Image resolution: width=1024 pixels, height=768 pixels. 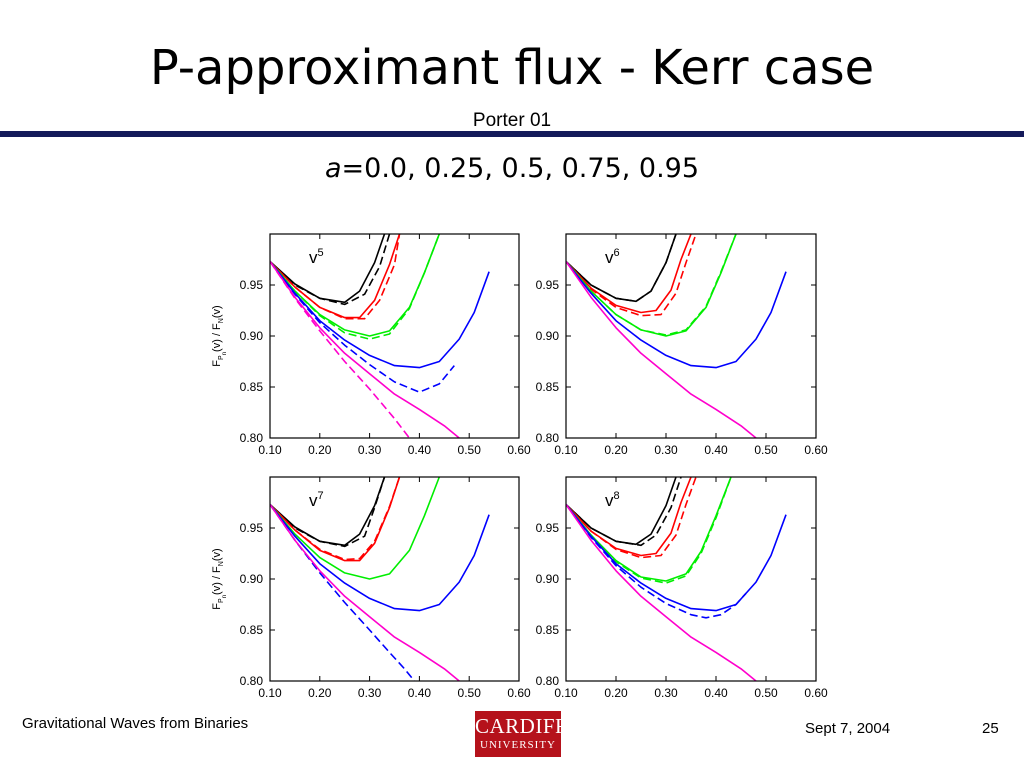 What do you see at coordinates (990, 728) in the screenshot?
I see `page-number: 25` at bounding box center [990, 728].